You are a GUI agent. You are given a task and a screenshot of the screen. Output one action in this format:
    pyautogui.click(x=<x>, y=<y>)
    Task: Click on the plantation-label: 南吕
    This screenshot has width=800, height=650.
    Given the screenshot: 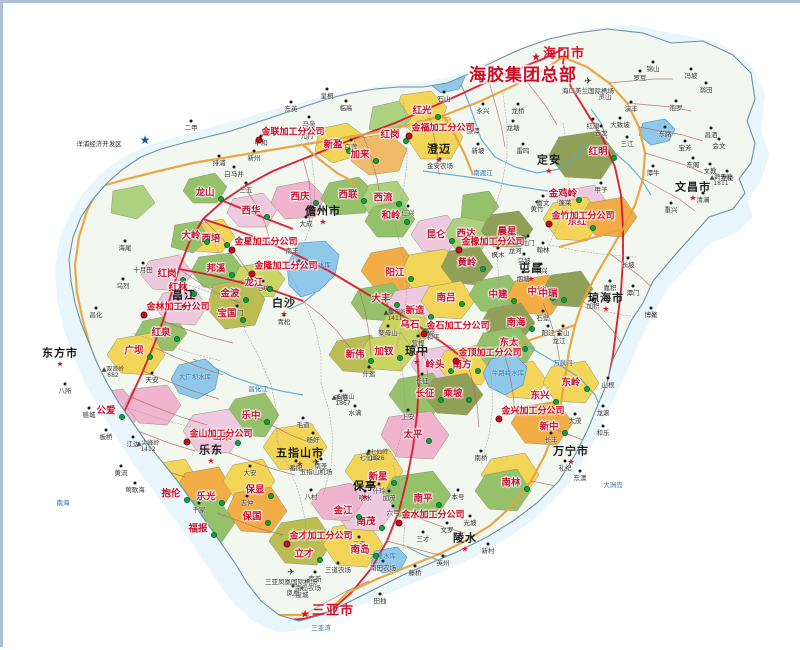 What is the action you would take?
    pyautogui.click(x=446, y=298)
    